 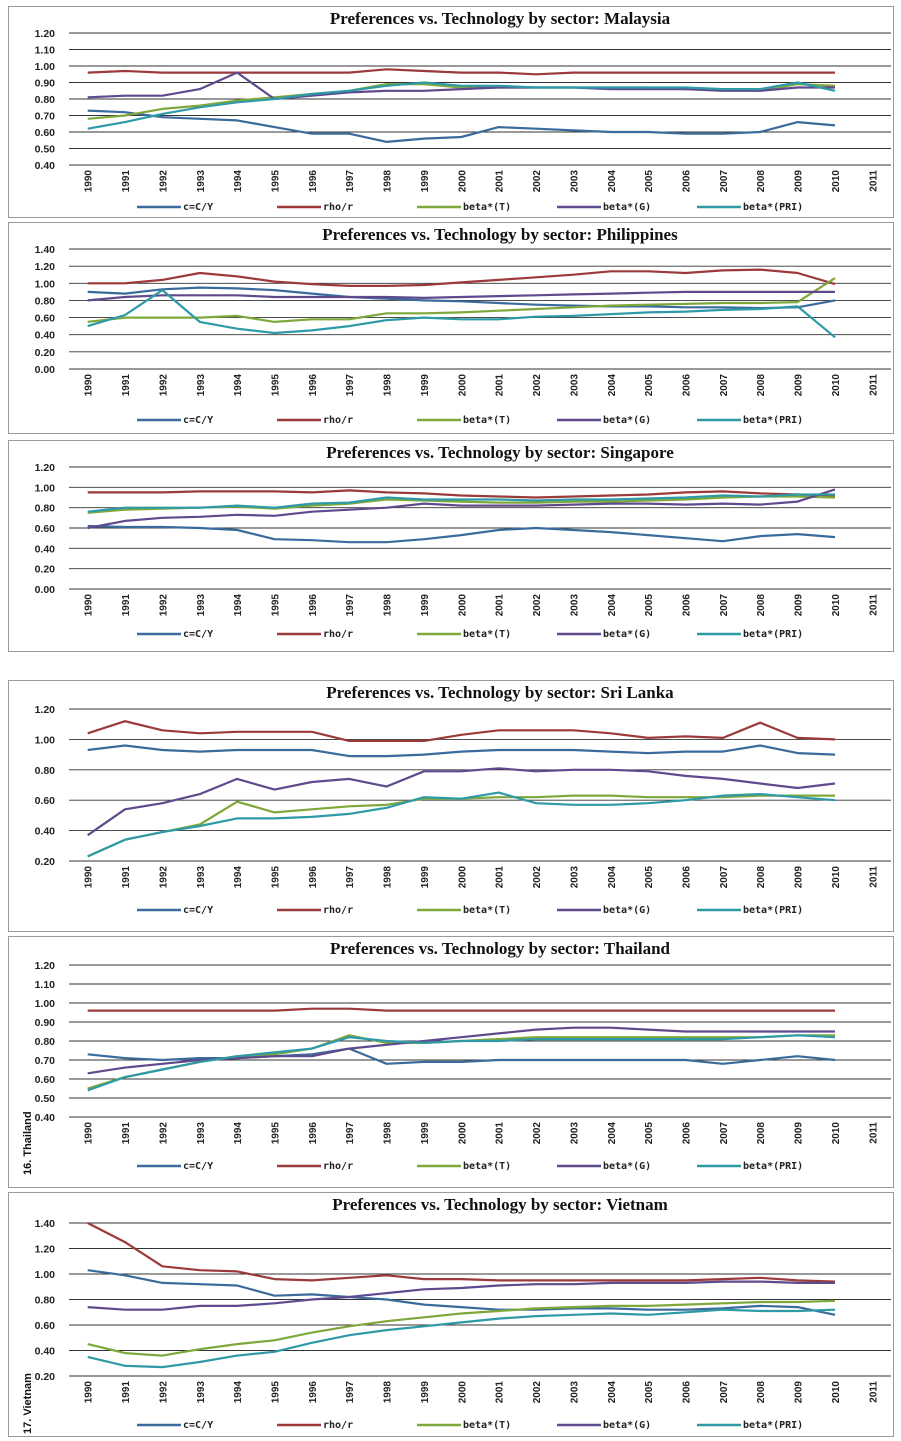 What do you see at coordinates (45, 84) in the screenshot?
I see `y-tick-label: 0.90` at bounding box center [45, 84].